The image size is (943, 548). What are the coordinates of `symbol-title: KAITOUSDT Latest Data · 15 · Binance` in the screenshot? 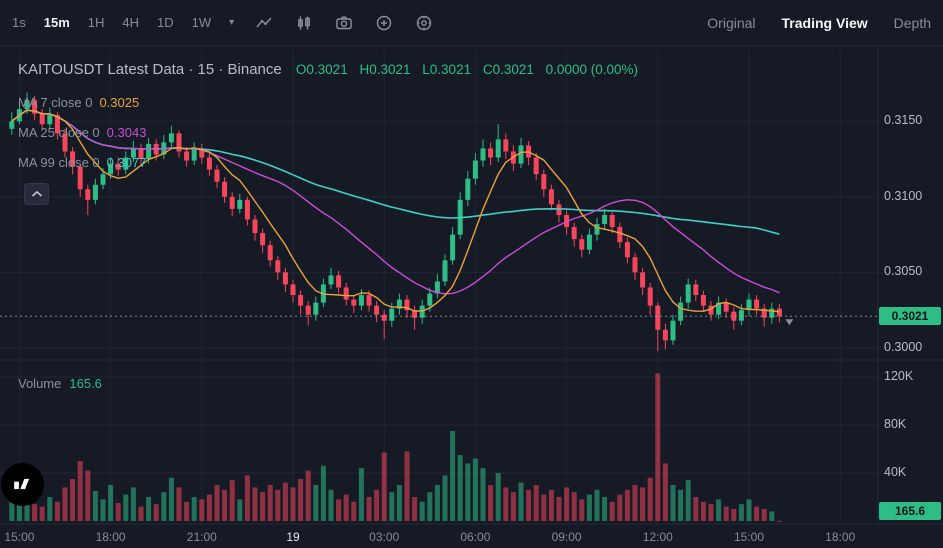 It's located at (150, 69).